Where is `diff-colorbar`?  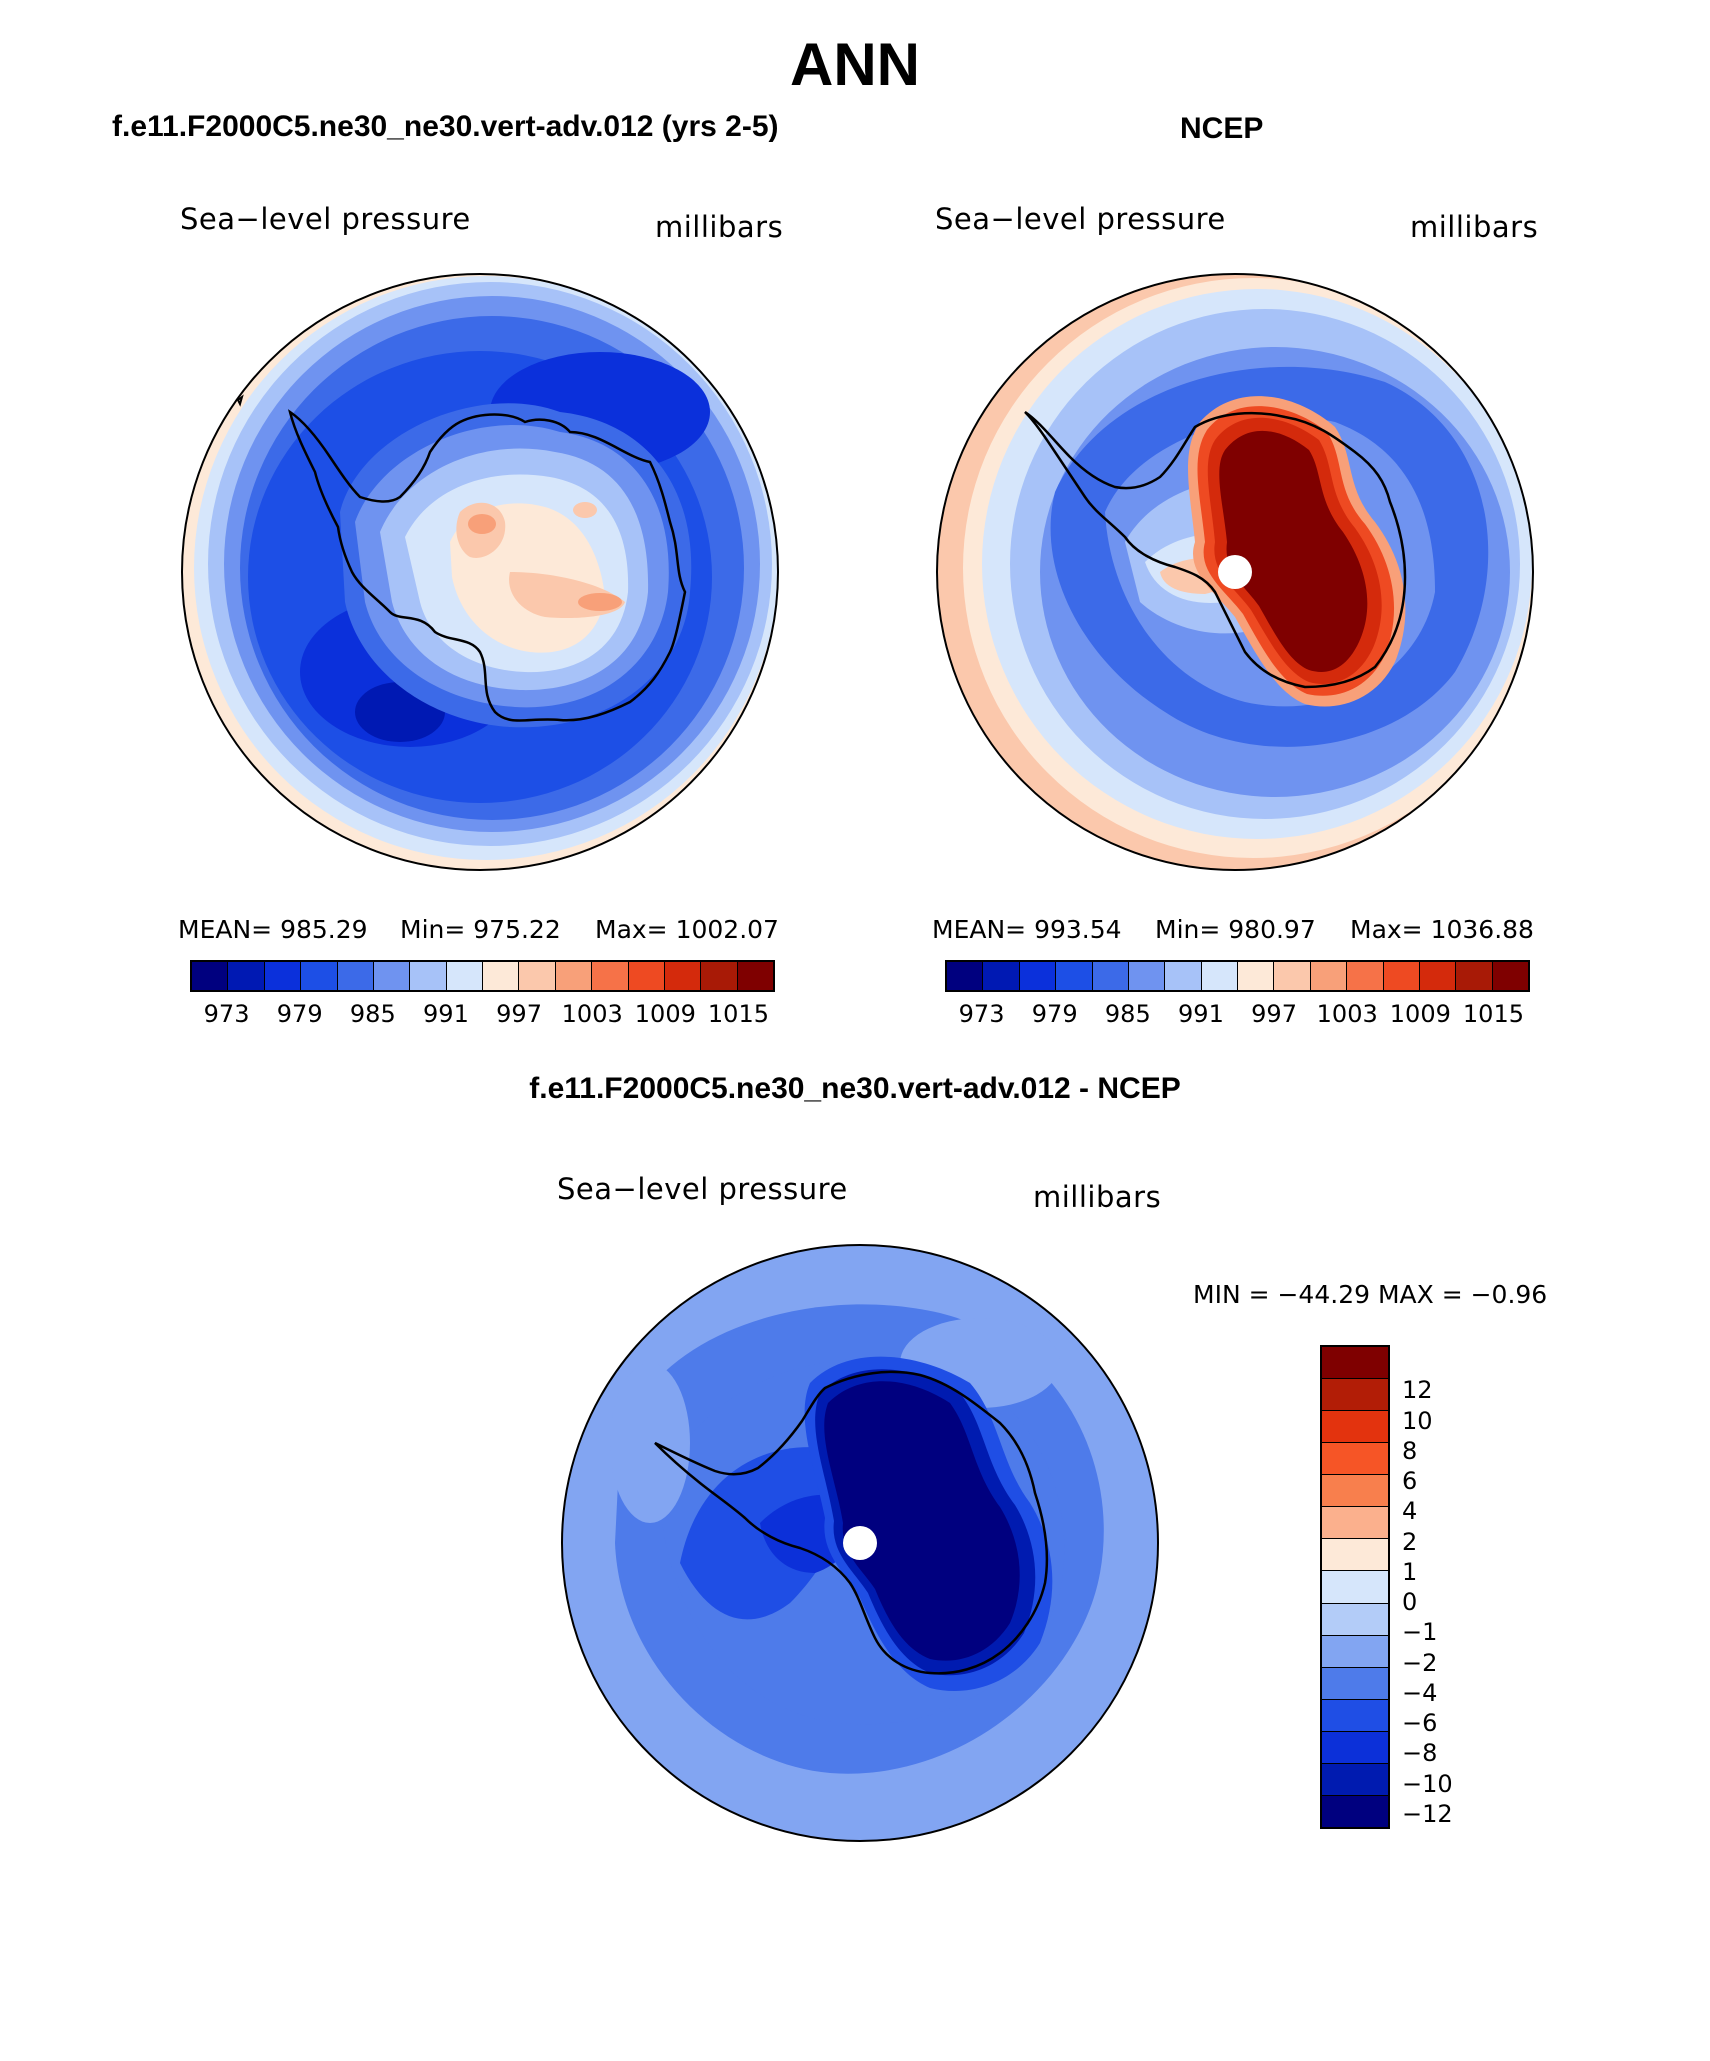 diff-colorbar is located at coordinates (1355, 1587).